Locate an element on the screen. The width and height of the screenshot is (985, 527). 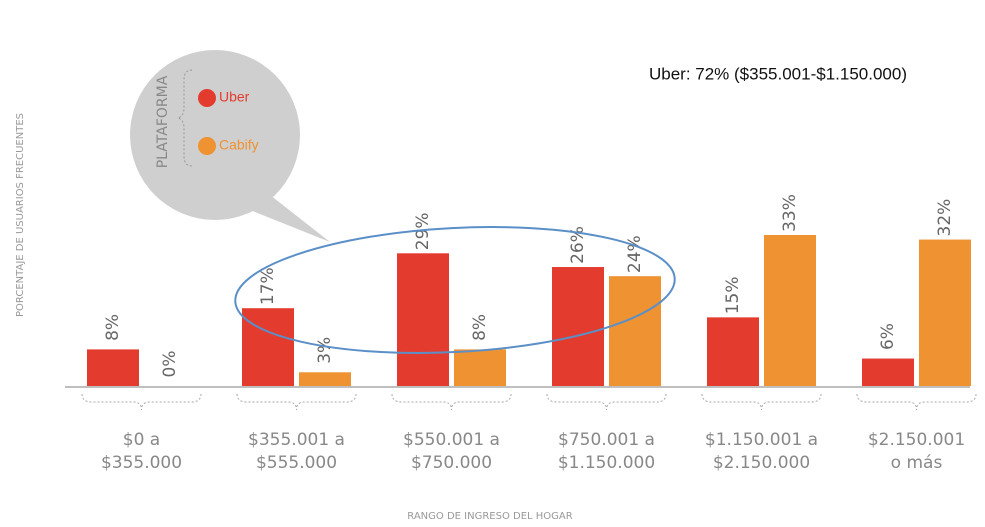
highlight-ellipse is located at coordinates (455, 290).